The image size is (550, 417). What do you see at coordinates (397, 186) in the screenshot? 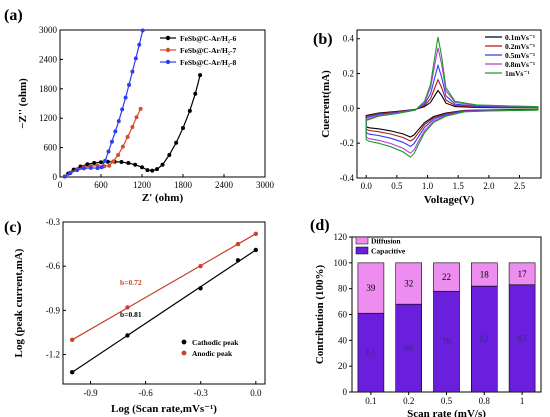
I see `panel-b-x-tick-label: 0.5` at bounding box center [397, 186].